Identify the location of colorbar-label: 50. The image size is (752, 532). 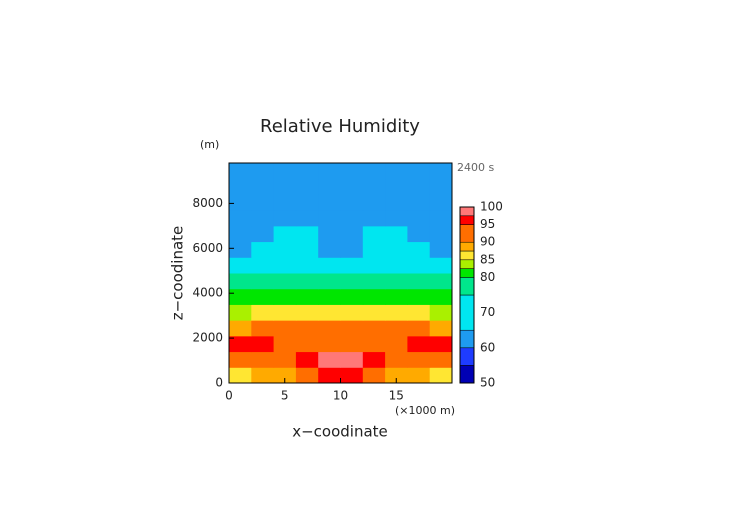
(487, 383).